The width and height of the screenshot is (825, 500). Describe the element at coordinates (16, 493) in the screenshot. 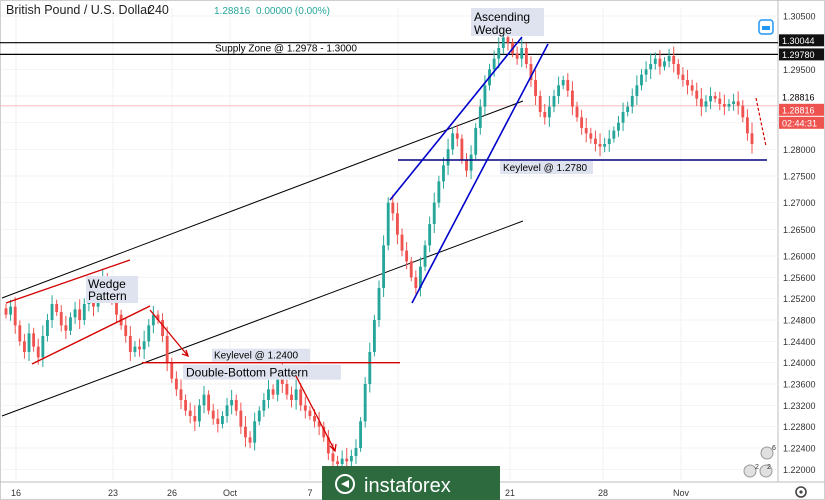

I see `x-tick-label: 16` at that location.